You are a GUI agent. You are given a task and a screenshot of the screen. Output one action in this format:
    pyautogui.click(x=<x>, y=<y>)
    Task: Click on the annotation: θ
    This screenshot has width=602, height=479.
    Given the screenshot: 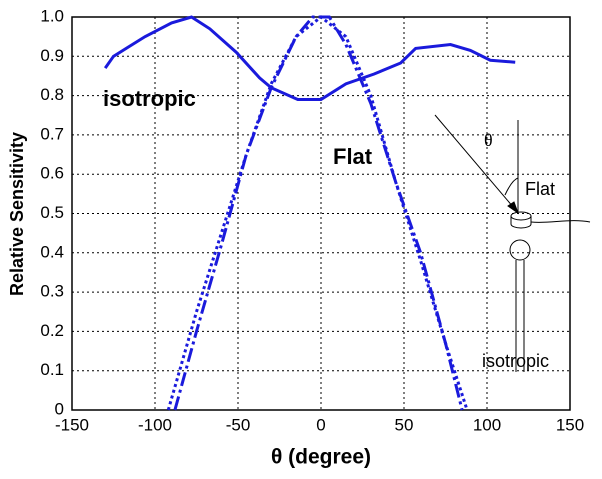 What is the action you would take?
    pyautogui.click(x=488, y=140)
    